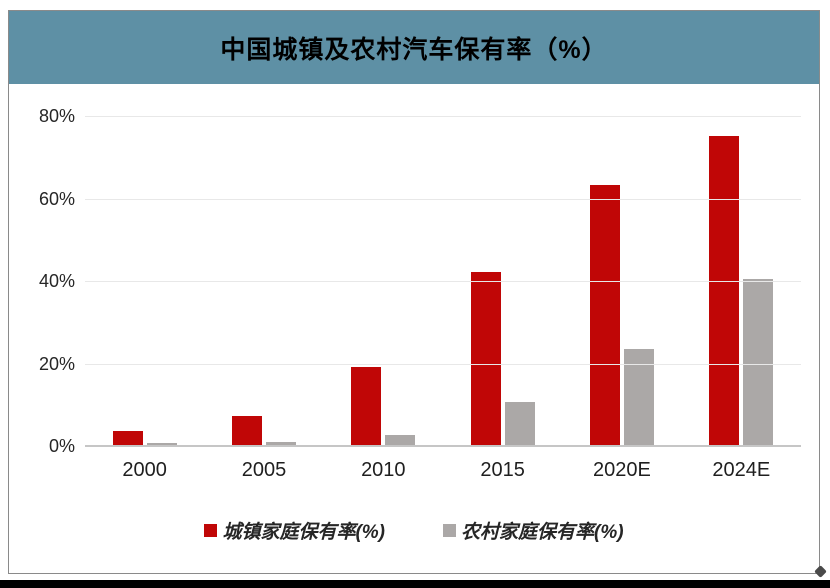 The image size is (830, 588). What do you see at coordinates (621, 268) in the screenshot?
I see `bar-group-2020E` at bounding box center [621, 268].